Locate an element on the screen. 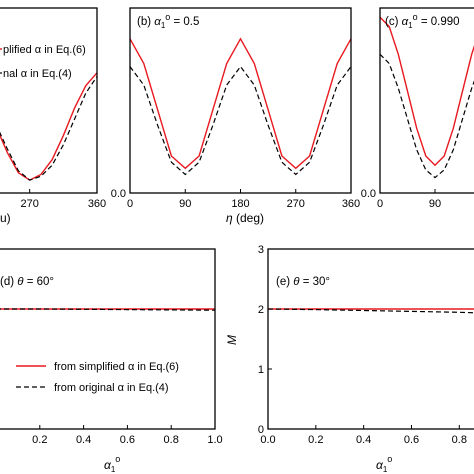 Image resolution: width=474 pixels, height=474 pixels. panel-e-plot is located at coordinates (370, 311).